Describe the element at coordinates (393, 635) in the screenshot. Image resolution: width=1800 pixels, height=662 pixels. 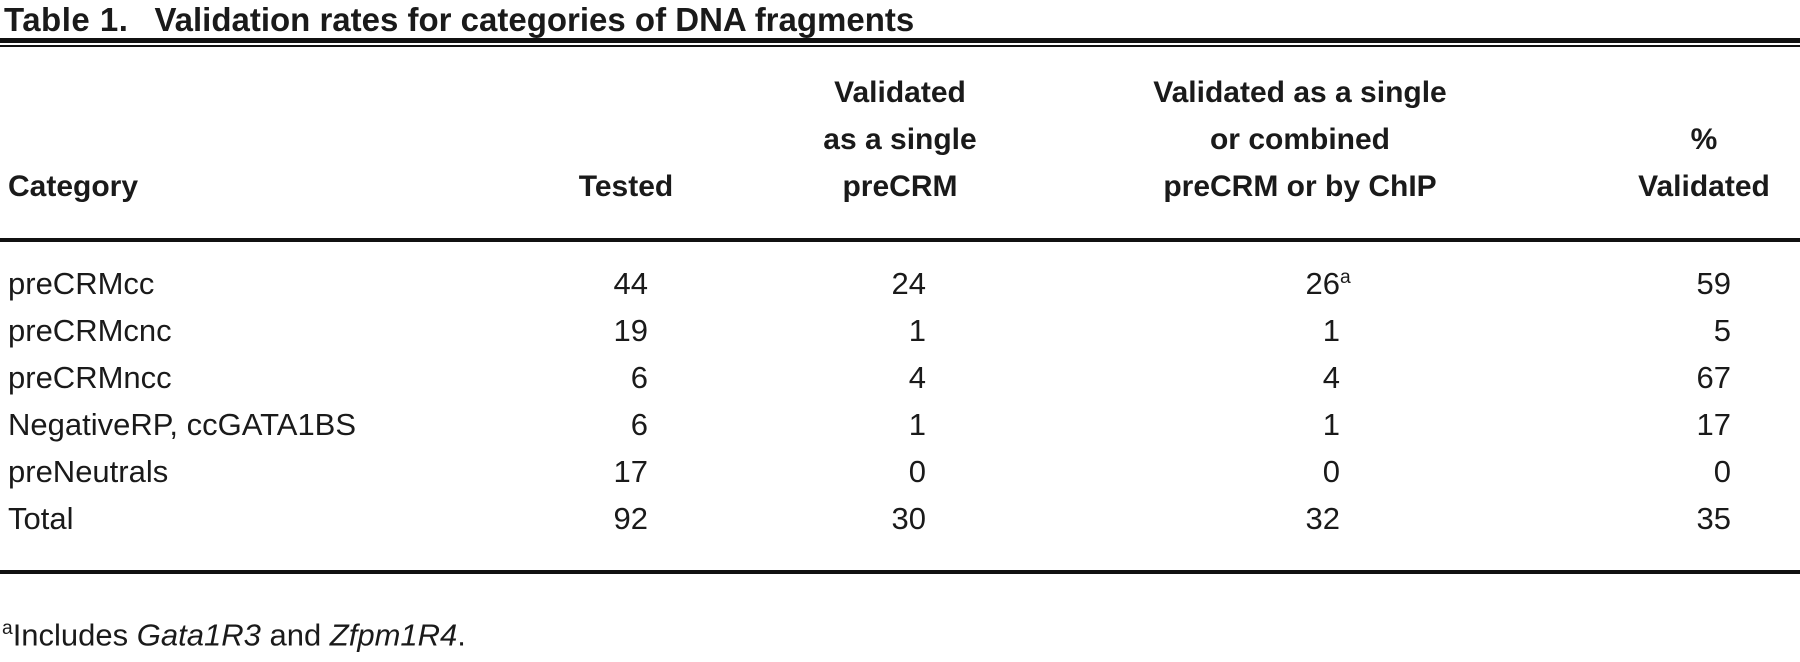
I see `gene-name-2: Zfpm1R4` at that location.